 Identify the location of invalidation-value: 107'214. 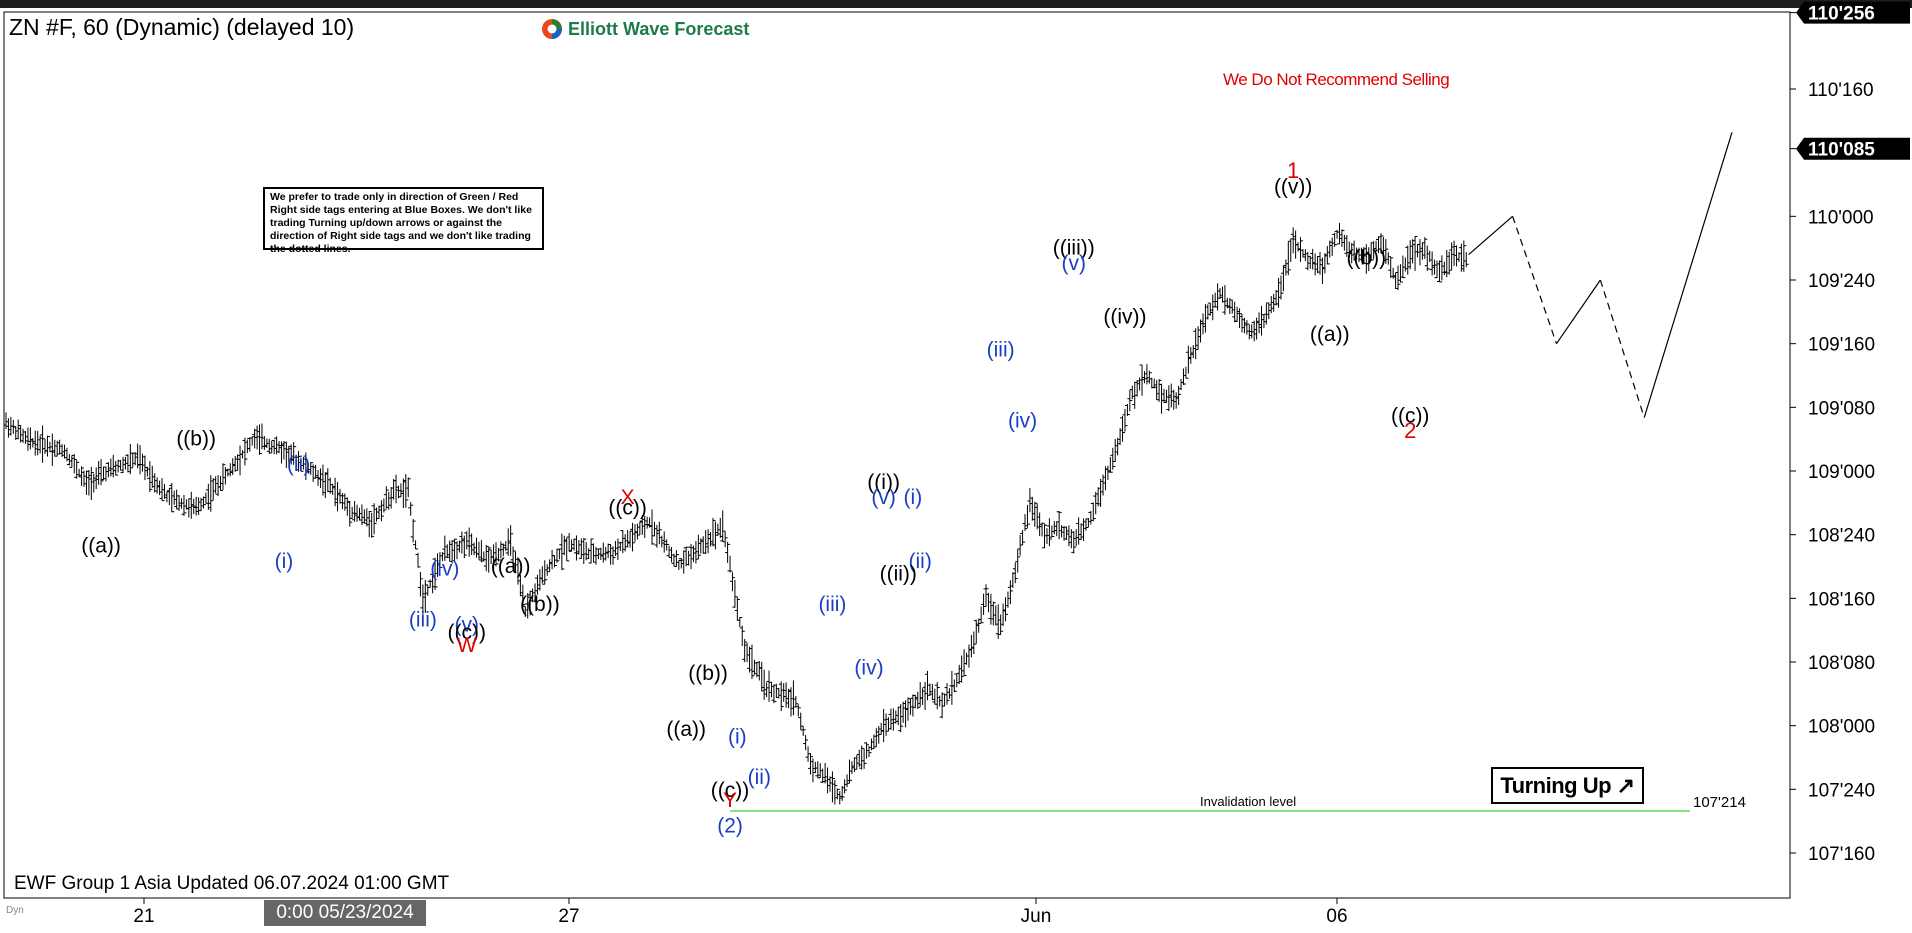
(1719, 802).